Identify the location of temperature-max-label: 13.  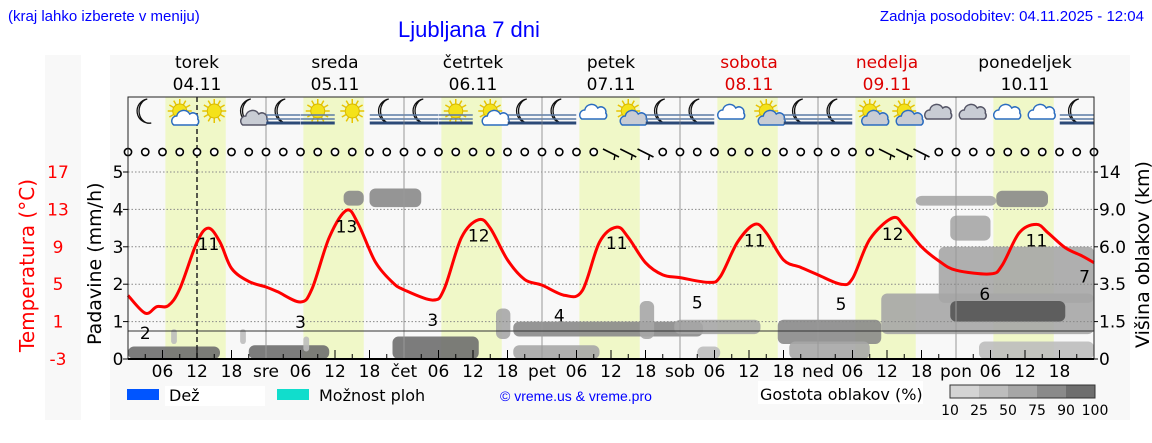
(347, 227).